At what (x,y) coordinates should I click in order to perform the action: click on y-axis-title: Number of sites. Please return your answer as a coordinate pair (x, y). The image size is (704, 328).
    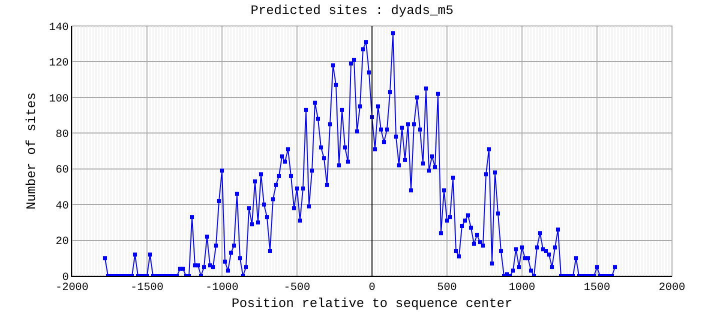
    Looking at the image, I should click on (31, 151).